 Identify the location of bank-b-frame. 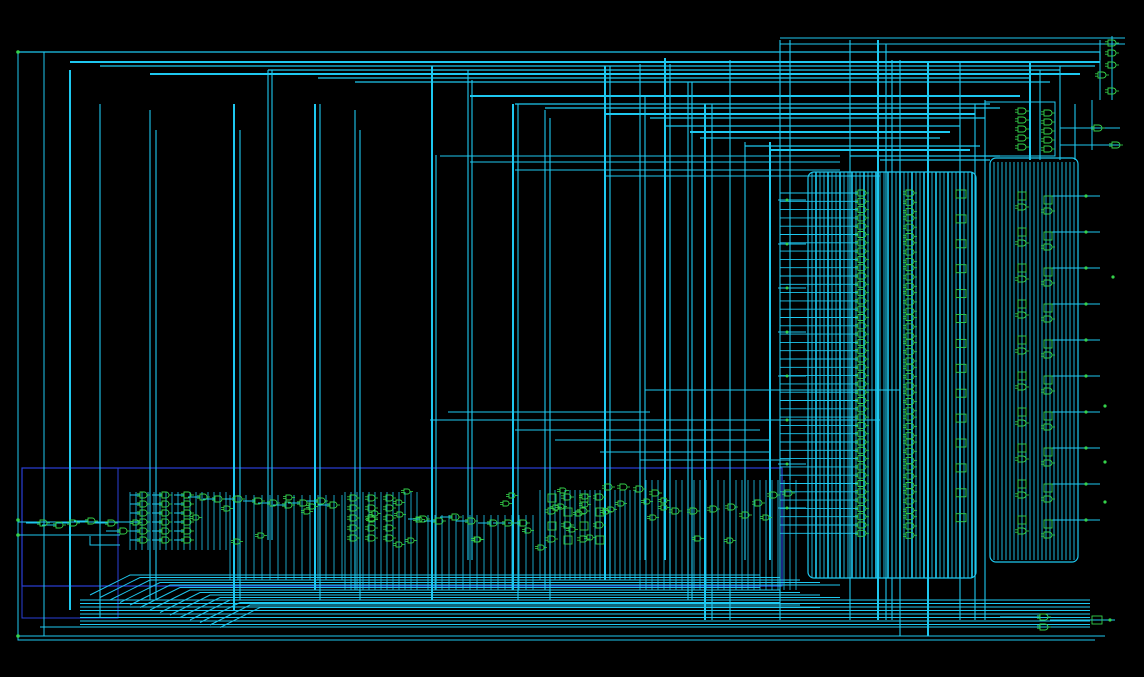
(1034, 360).